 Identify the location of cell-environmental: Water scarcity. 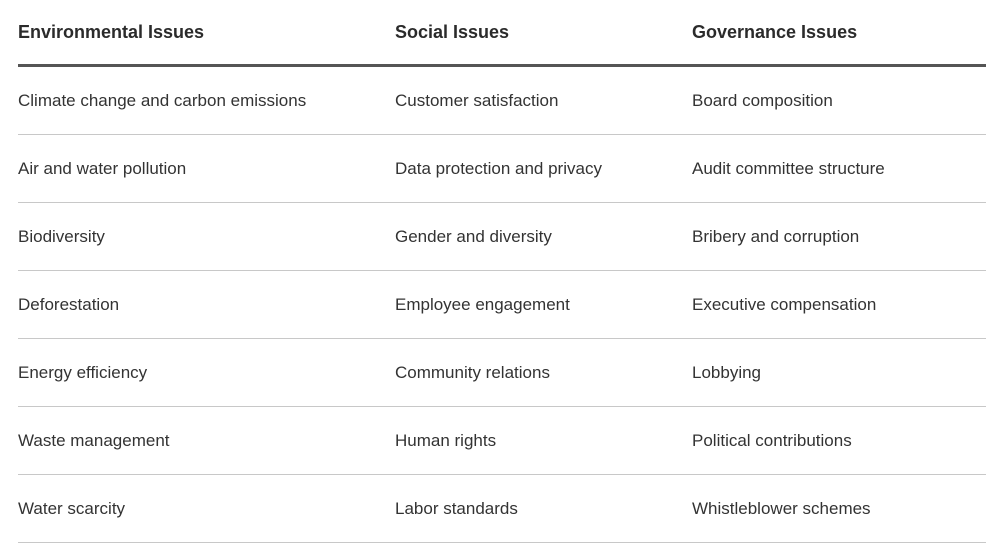
(206, 508).